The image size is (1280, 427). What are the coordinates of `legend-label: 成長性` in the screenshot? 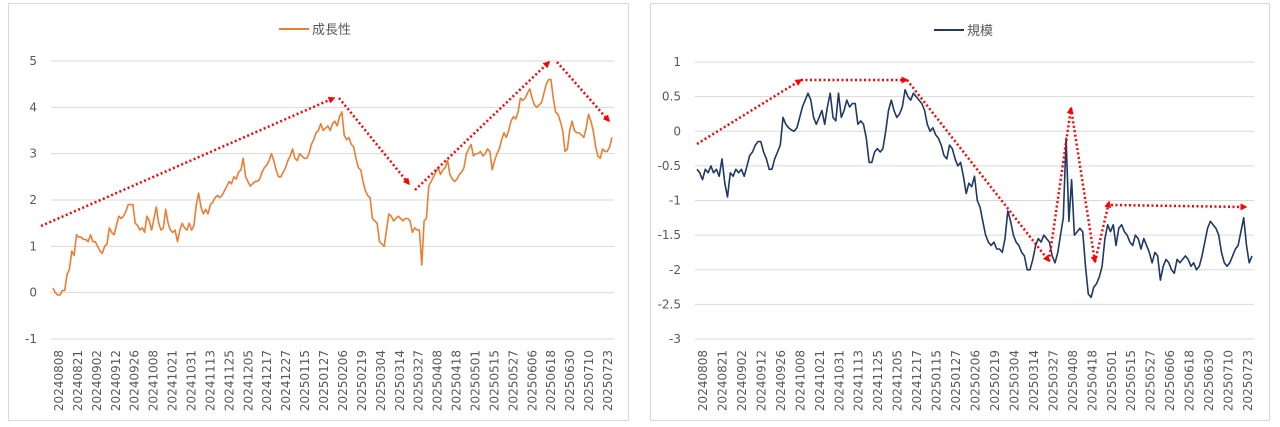 It's located at (331, 30).